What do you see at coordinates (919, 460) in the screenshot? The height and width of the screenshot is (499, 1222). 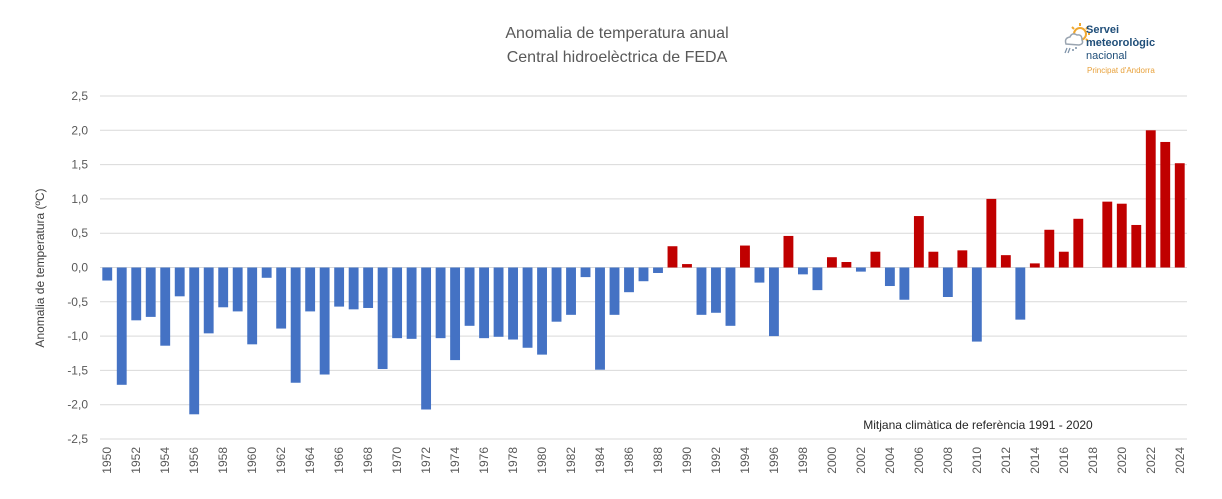 I see `x-tick-label: 2006` at bounding box center [919, 460].